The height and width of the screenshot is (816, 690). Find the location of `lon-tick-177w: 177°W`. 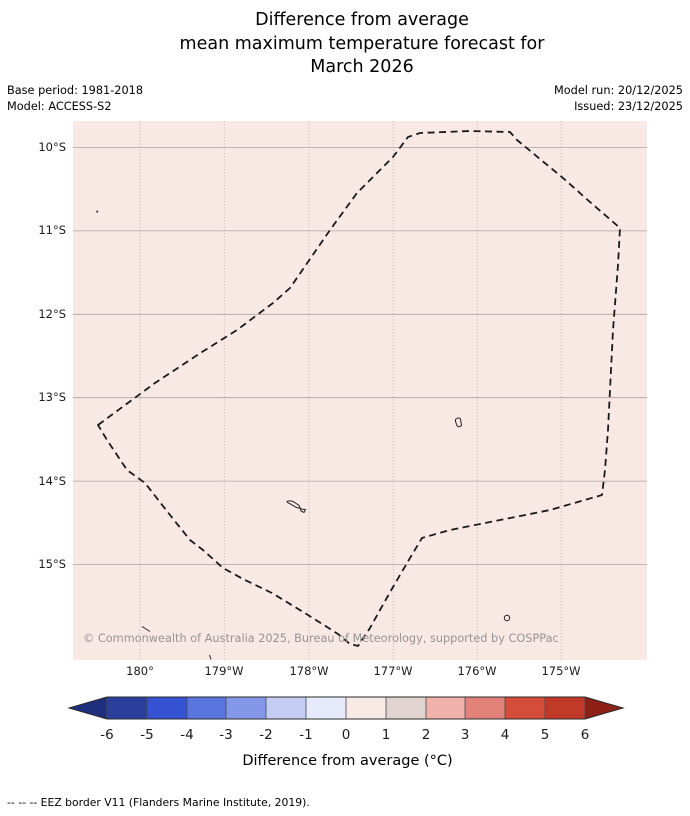

lon-tick-177w: 177°W is located at coordinates (393, 671).